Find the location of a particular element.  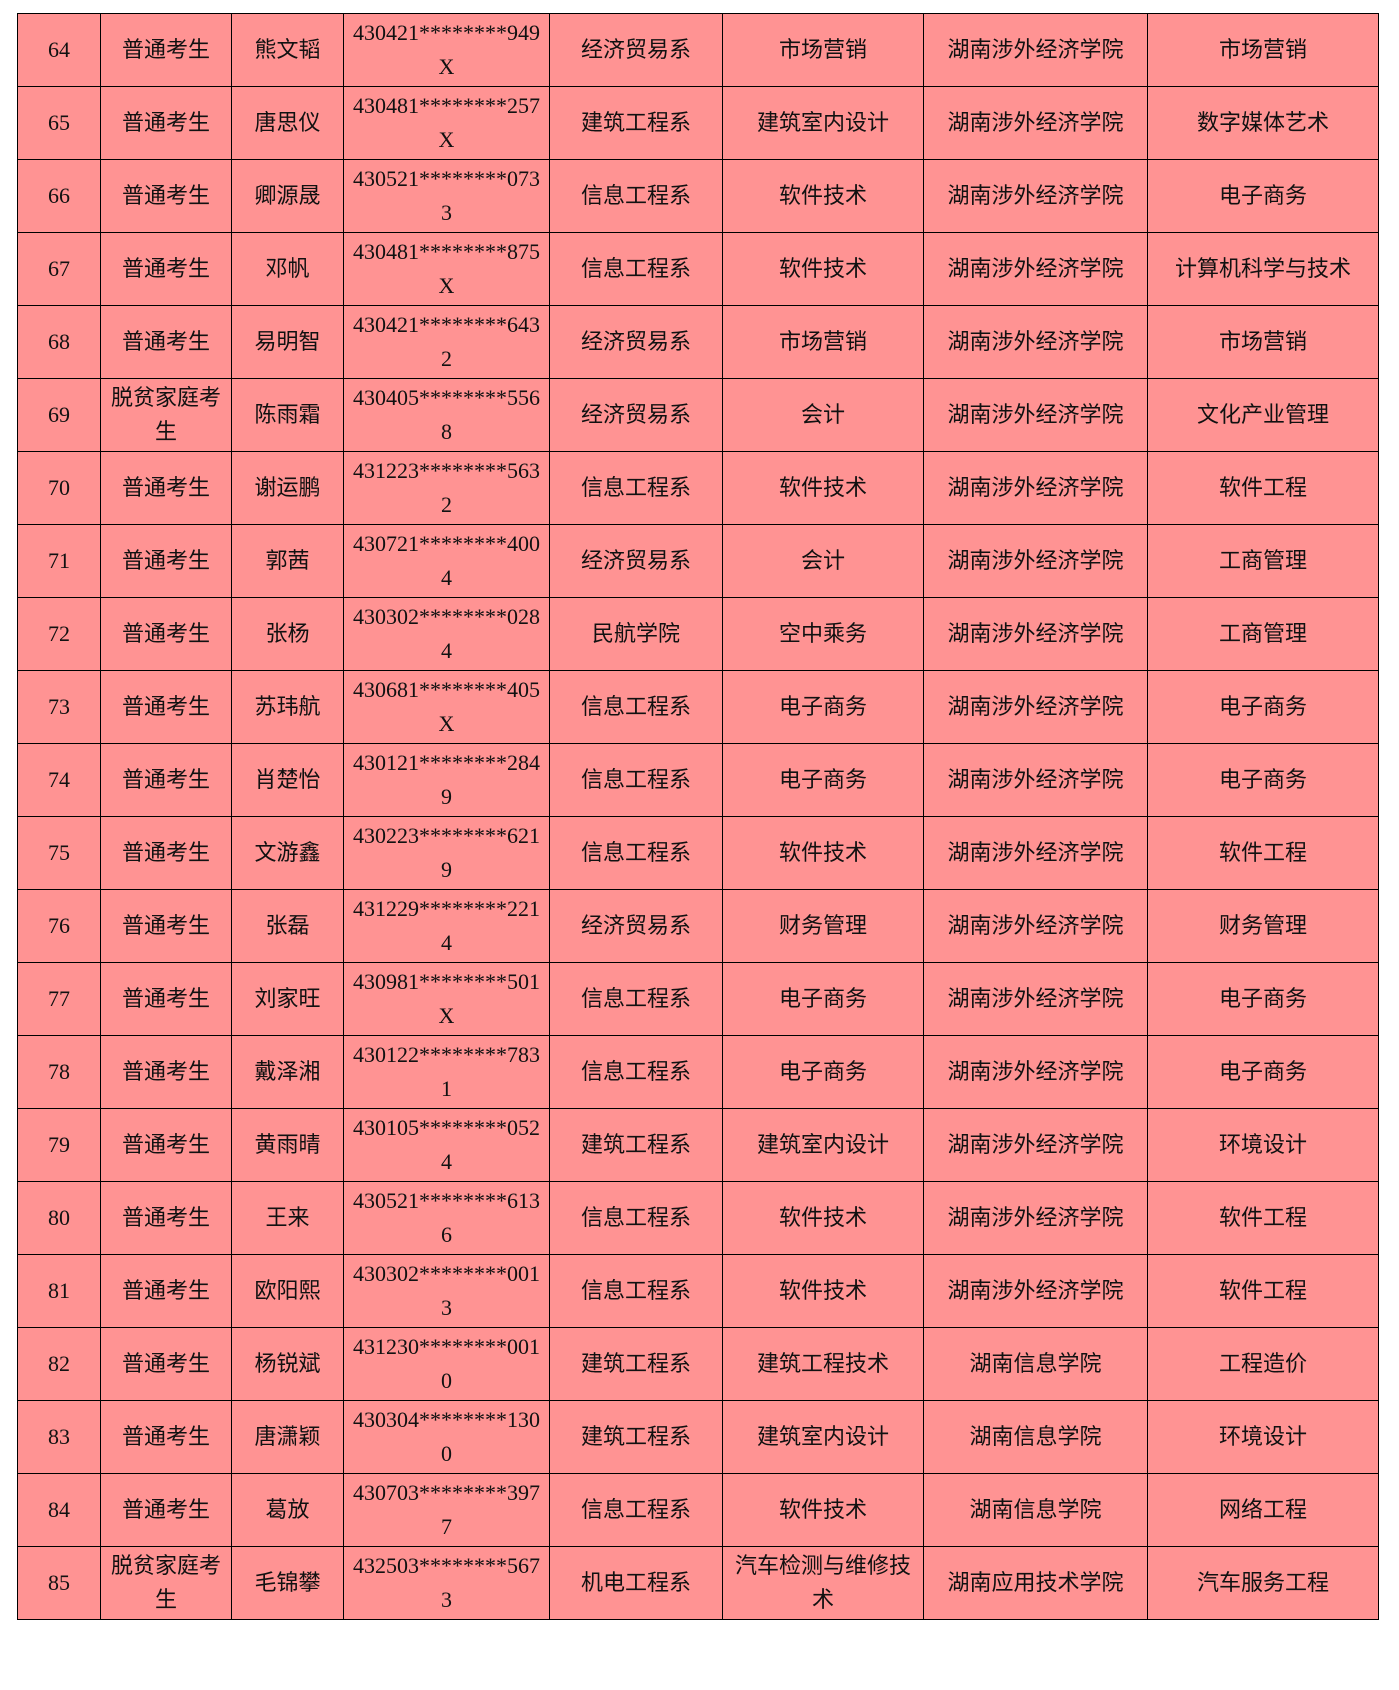

name-cell: 王来 is located at coordinates (287, 1218).